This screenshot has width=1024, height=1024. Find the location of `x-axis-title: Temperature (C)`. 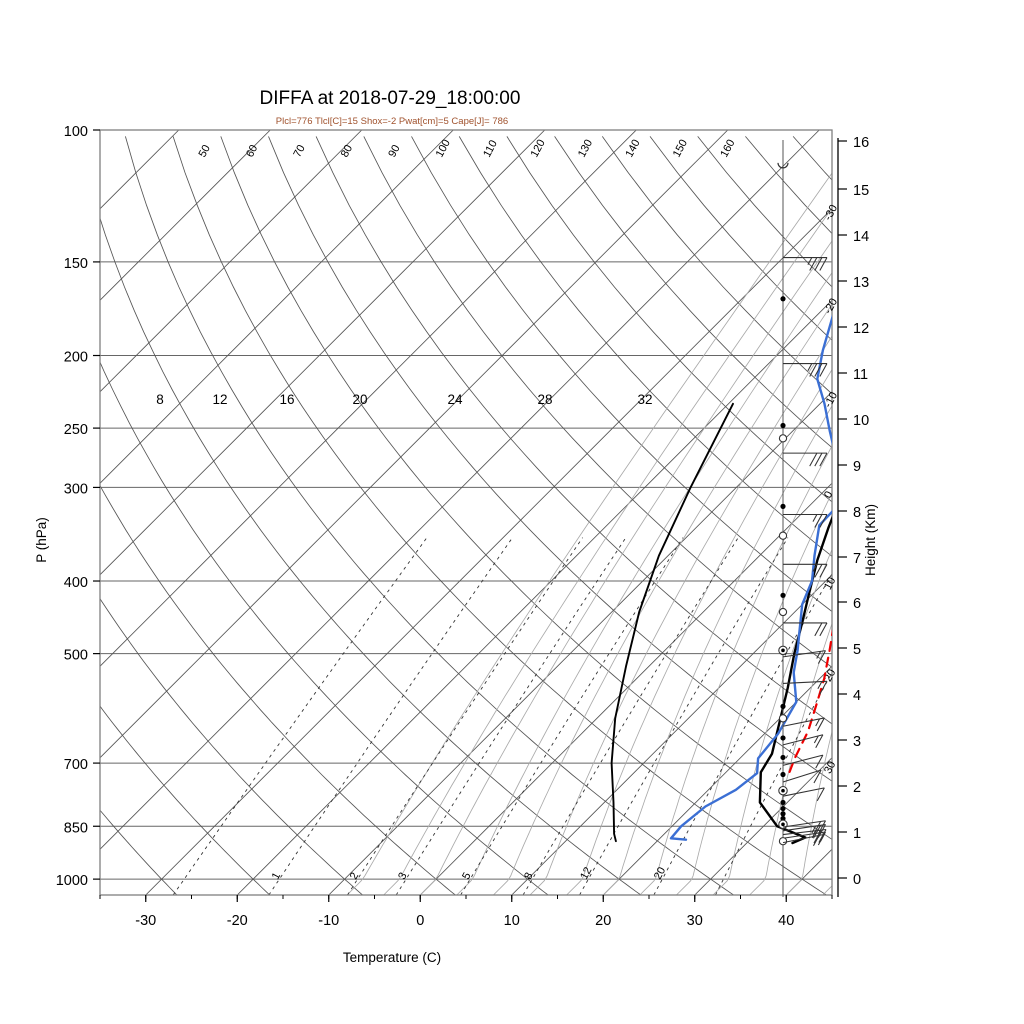

x-axis-title: Temperature (C) is located at coordinates (392, 957).